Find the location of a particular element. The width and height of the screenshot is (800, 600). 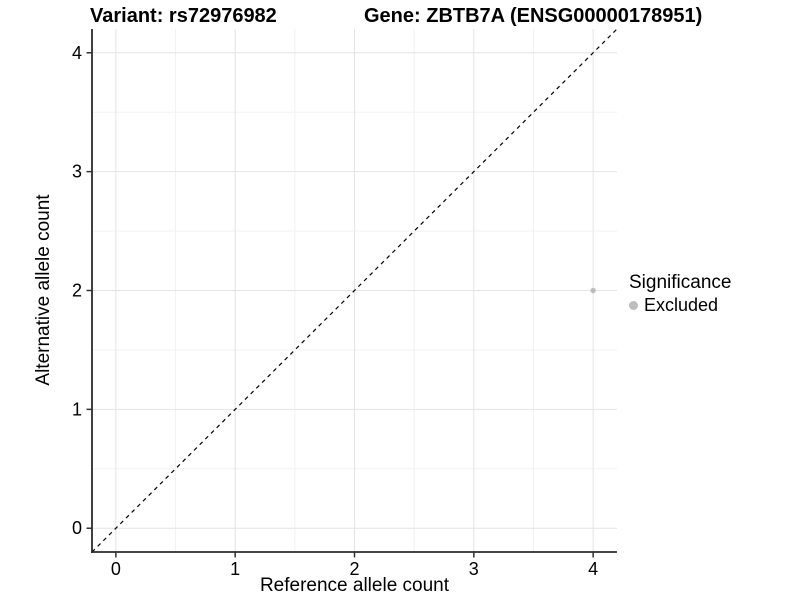

x-axis-title: Reference allele count is located at coordinates (354, 585).